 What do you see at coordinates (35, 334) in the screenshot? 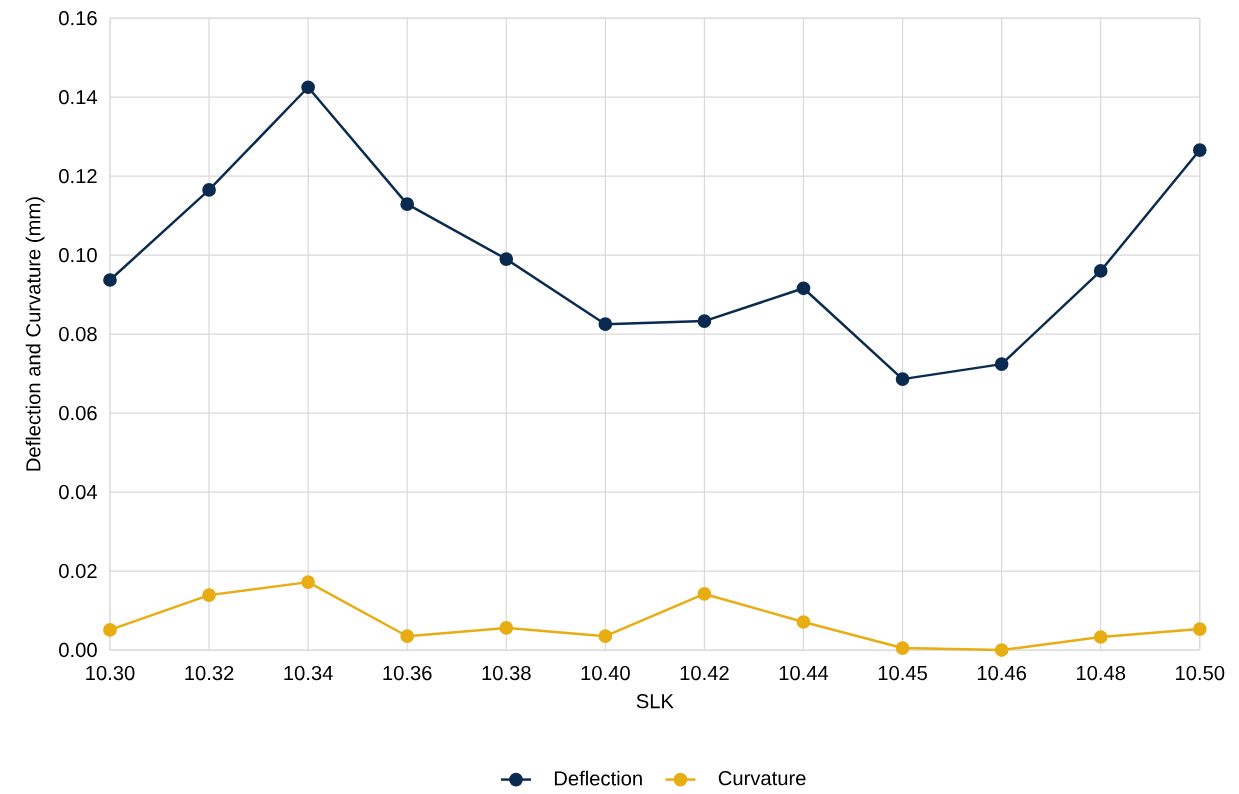
I see `y-axis-title: Deflection and Curvature (mm)` at bounding box center [35, 334].